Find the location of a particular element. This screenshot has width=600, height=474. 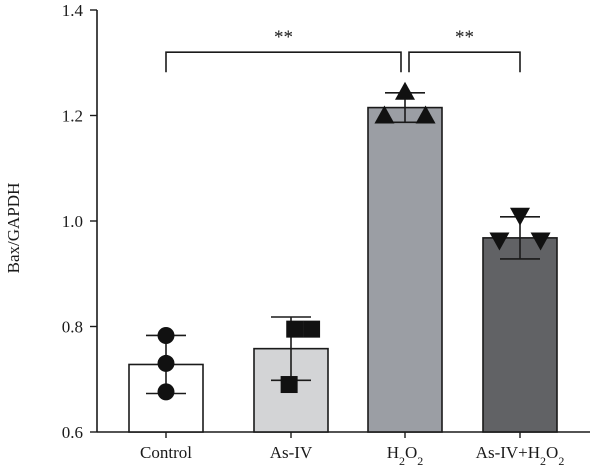

y-tick-label: 1.4 is located at coordinates (73, 10).